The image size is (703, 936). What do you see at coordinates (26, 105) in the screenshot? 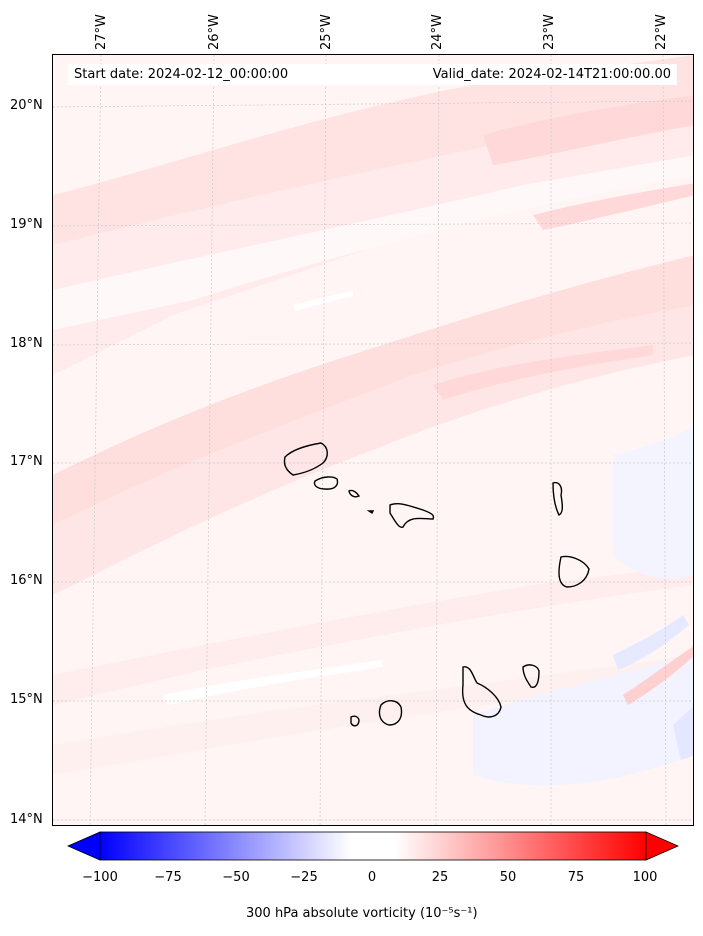
I see `lat-label-20: 20°N` at bounding box center [26, 105].